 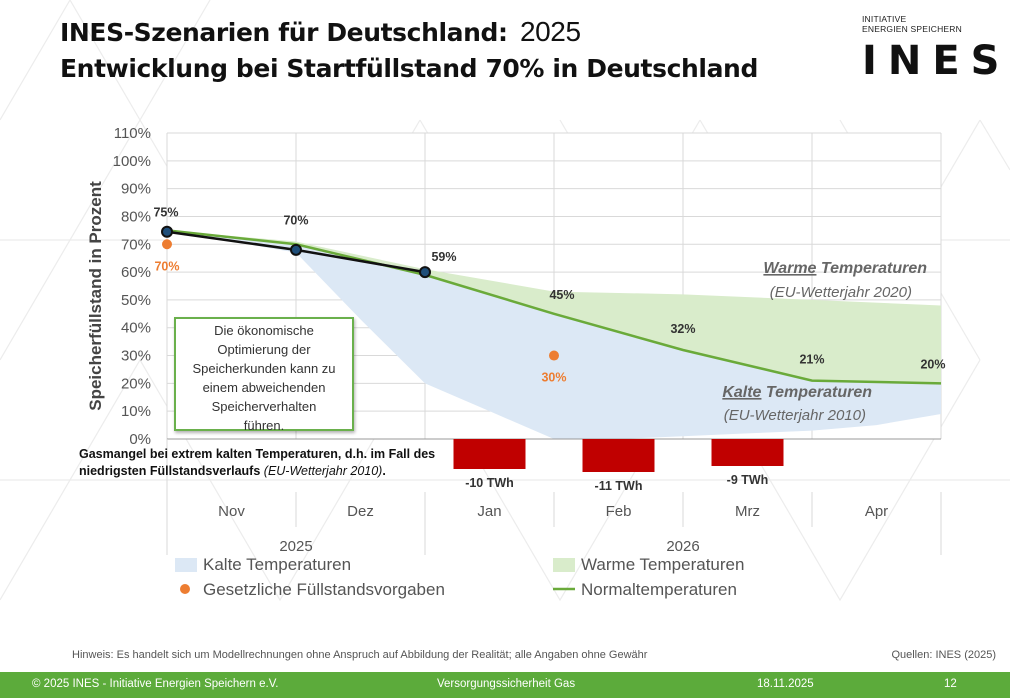 What do you see at coordinates (884, 19) in the screenshot?
I see `logo-tagline1: INITIATIVE` at bounding box center [884, 19].